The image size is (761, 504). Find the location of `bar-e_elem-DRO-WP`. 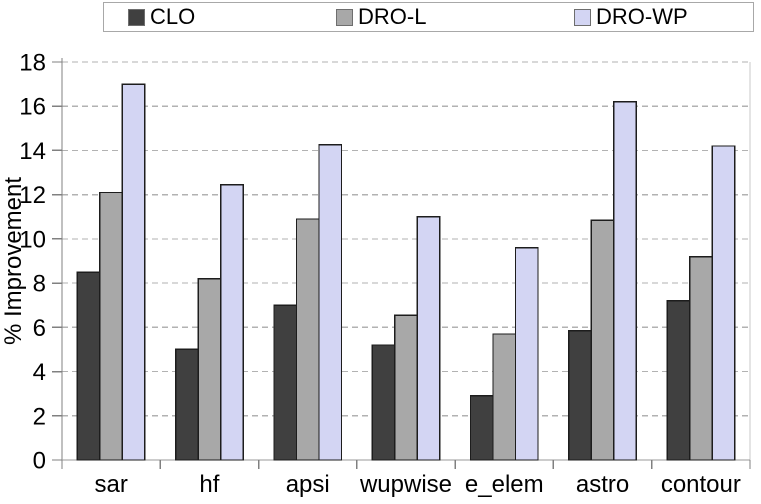

bar-e_elem-DRO-WP is located at coordinates (526, 354).